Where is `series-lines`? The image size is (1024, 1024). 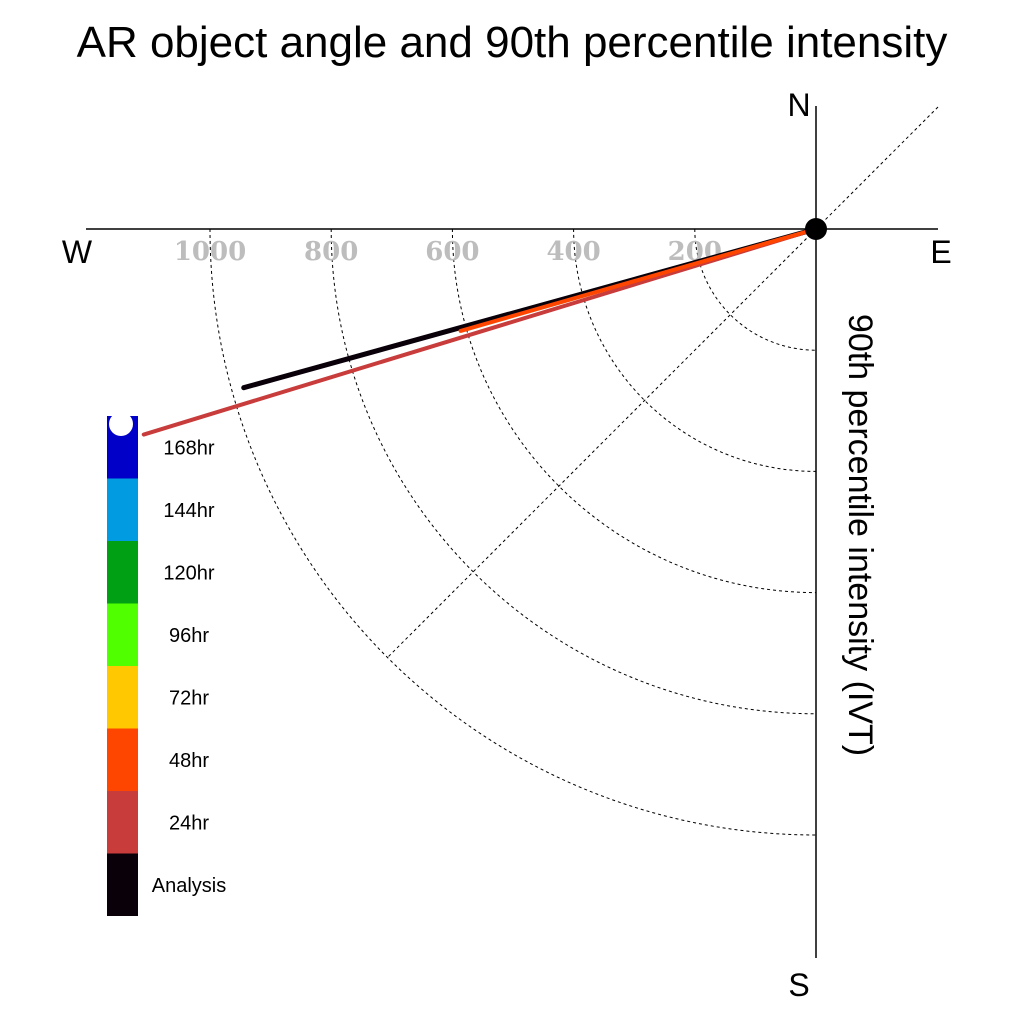 series-lines is located at coordinates (480, 331).